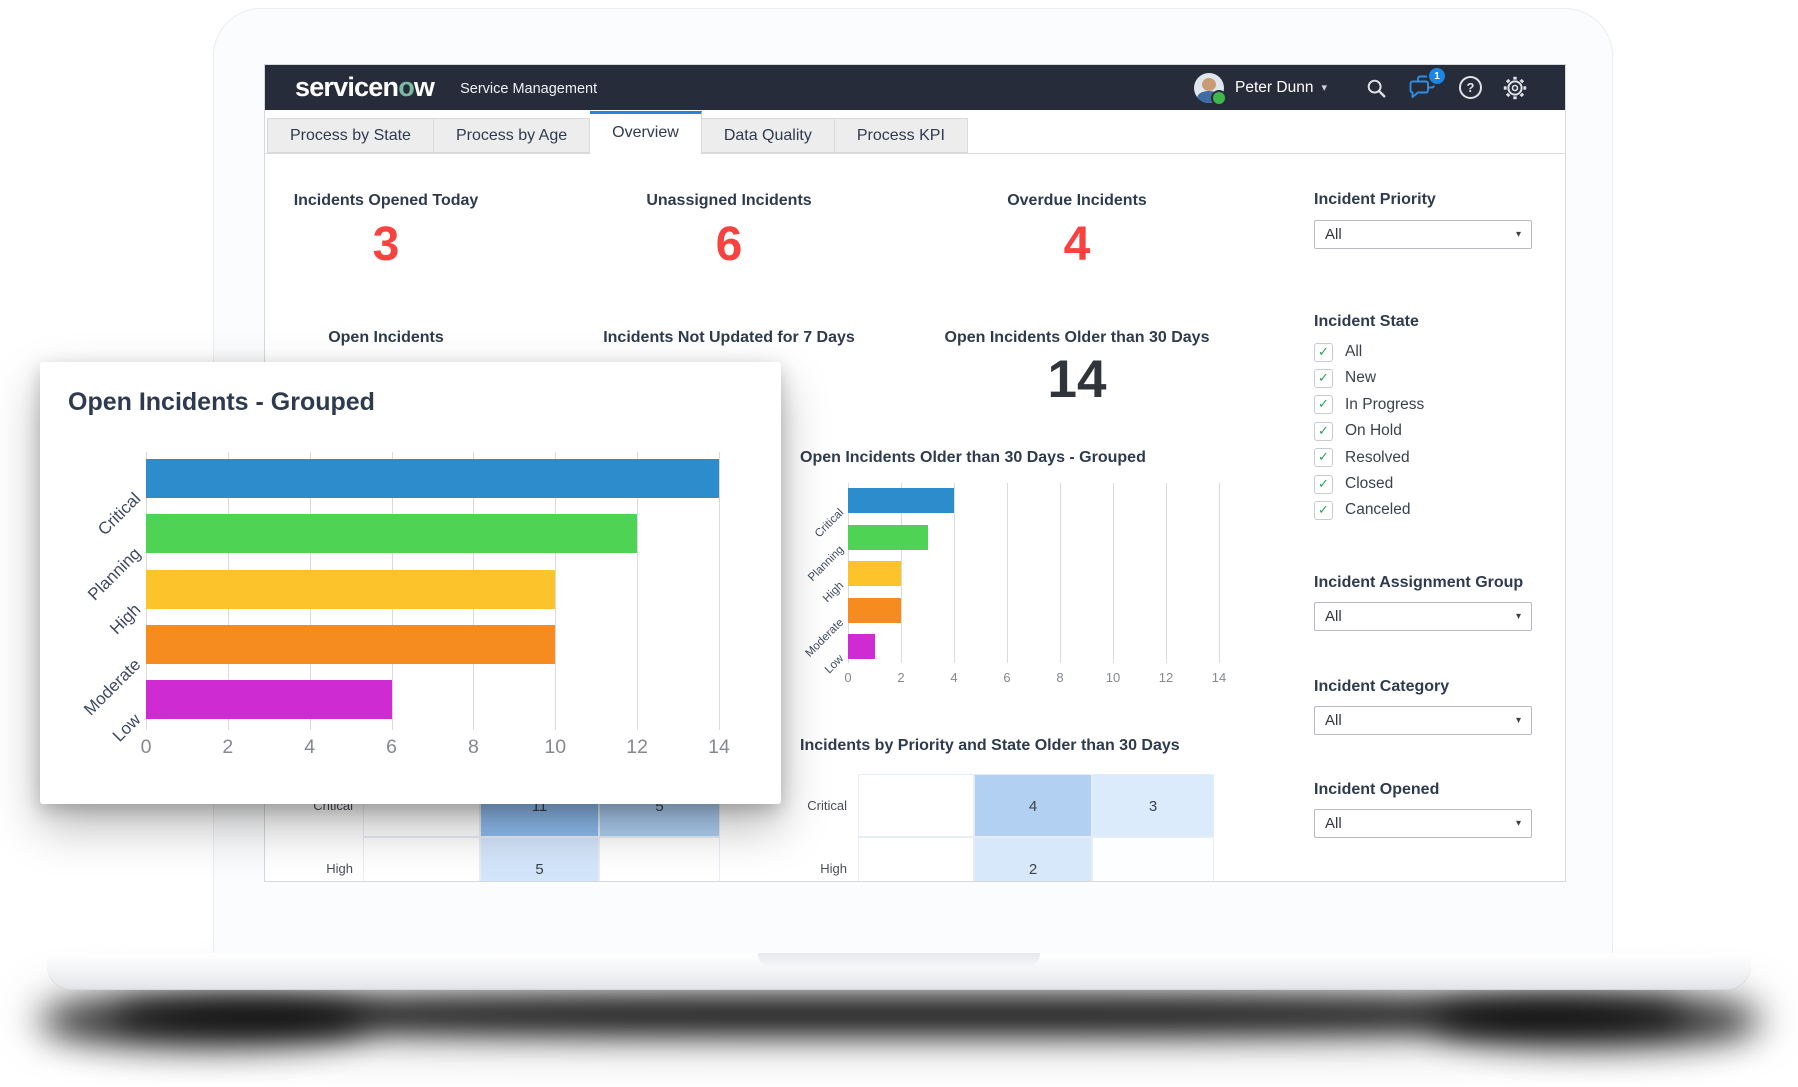 The height and width of the screenshot is (1087, 1798). What do you see at coordinates (386, 244) in the screenshot?
I see `kpi-value: 3` at bounding box center [386, 244].